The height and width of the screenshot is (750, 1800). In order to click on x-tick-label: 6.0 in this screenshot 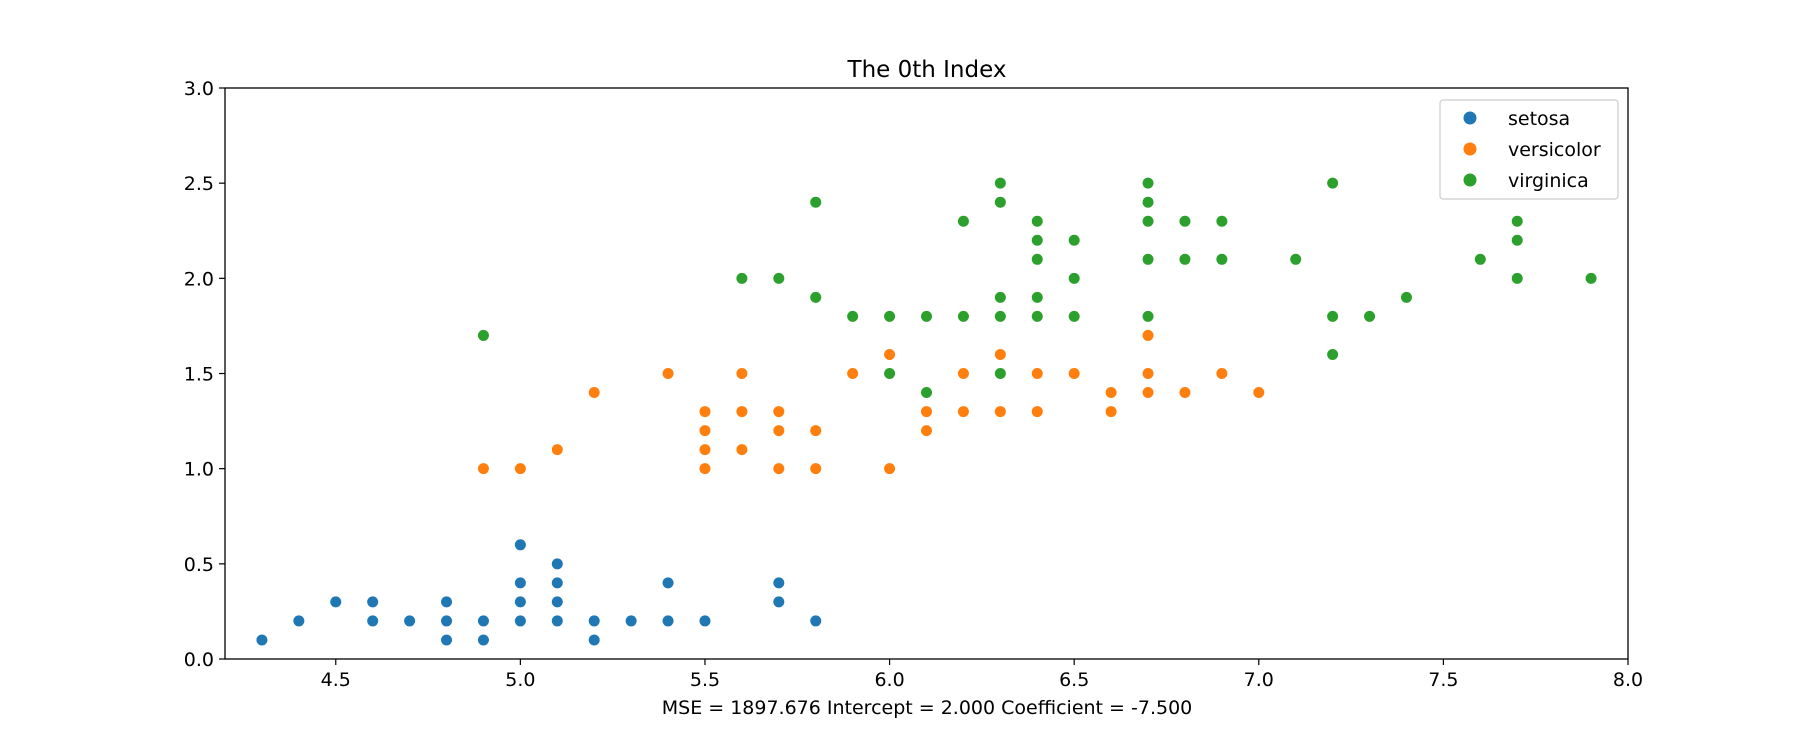, I will do `click(889, 680)`.